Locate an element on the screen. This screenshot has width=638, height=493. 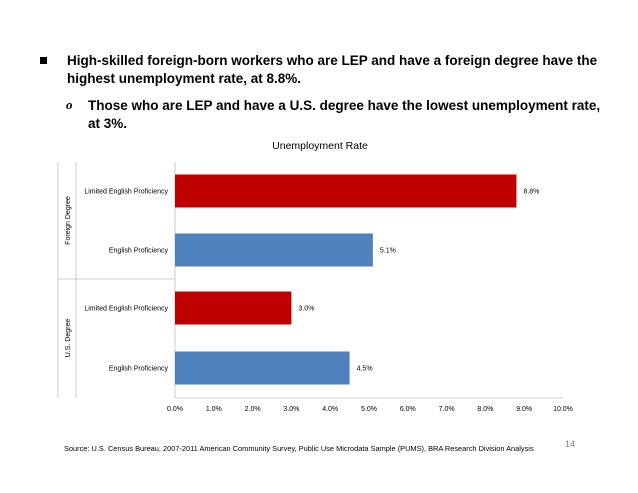
x-tick-label: 5.0% is located at coordinates (369, 409).